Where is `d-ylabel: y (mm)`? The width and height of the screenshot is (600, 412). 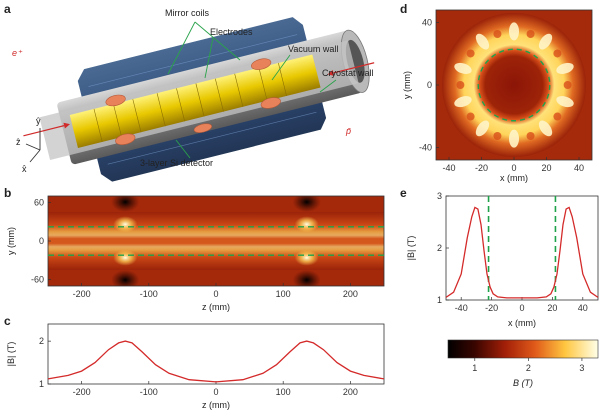 d-ylabel: y (mm) is located at coordinates (407, 85).